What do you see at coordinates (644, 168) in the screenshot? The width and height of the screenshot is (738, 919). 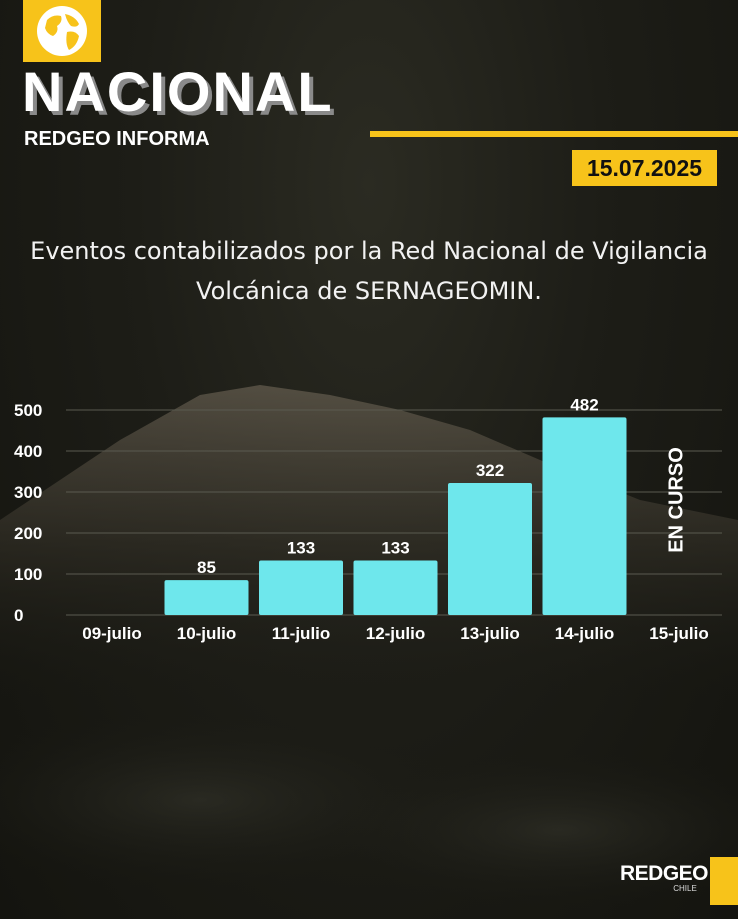 I see `date-badge: 15.07.2025` at bounding box center [644, 168].